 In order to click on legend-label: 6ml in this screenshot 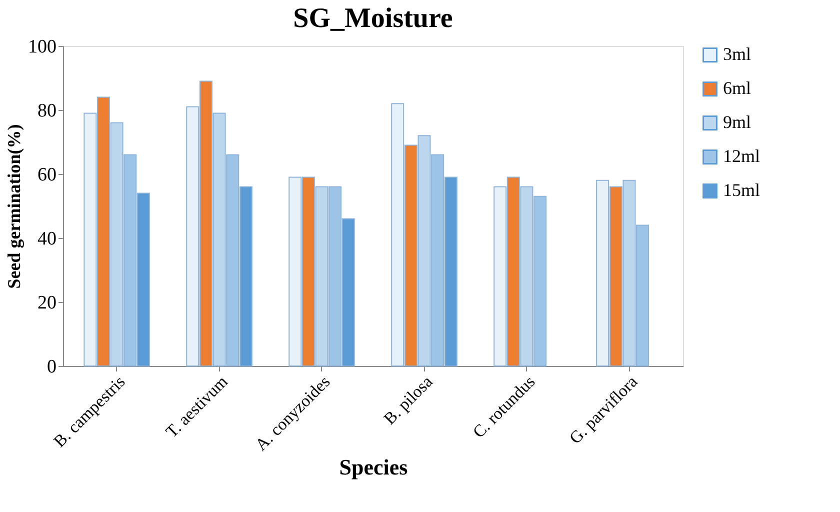, I will do `click(737, 88)`.